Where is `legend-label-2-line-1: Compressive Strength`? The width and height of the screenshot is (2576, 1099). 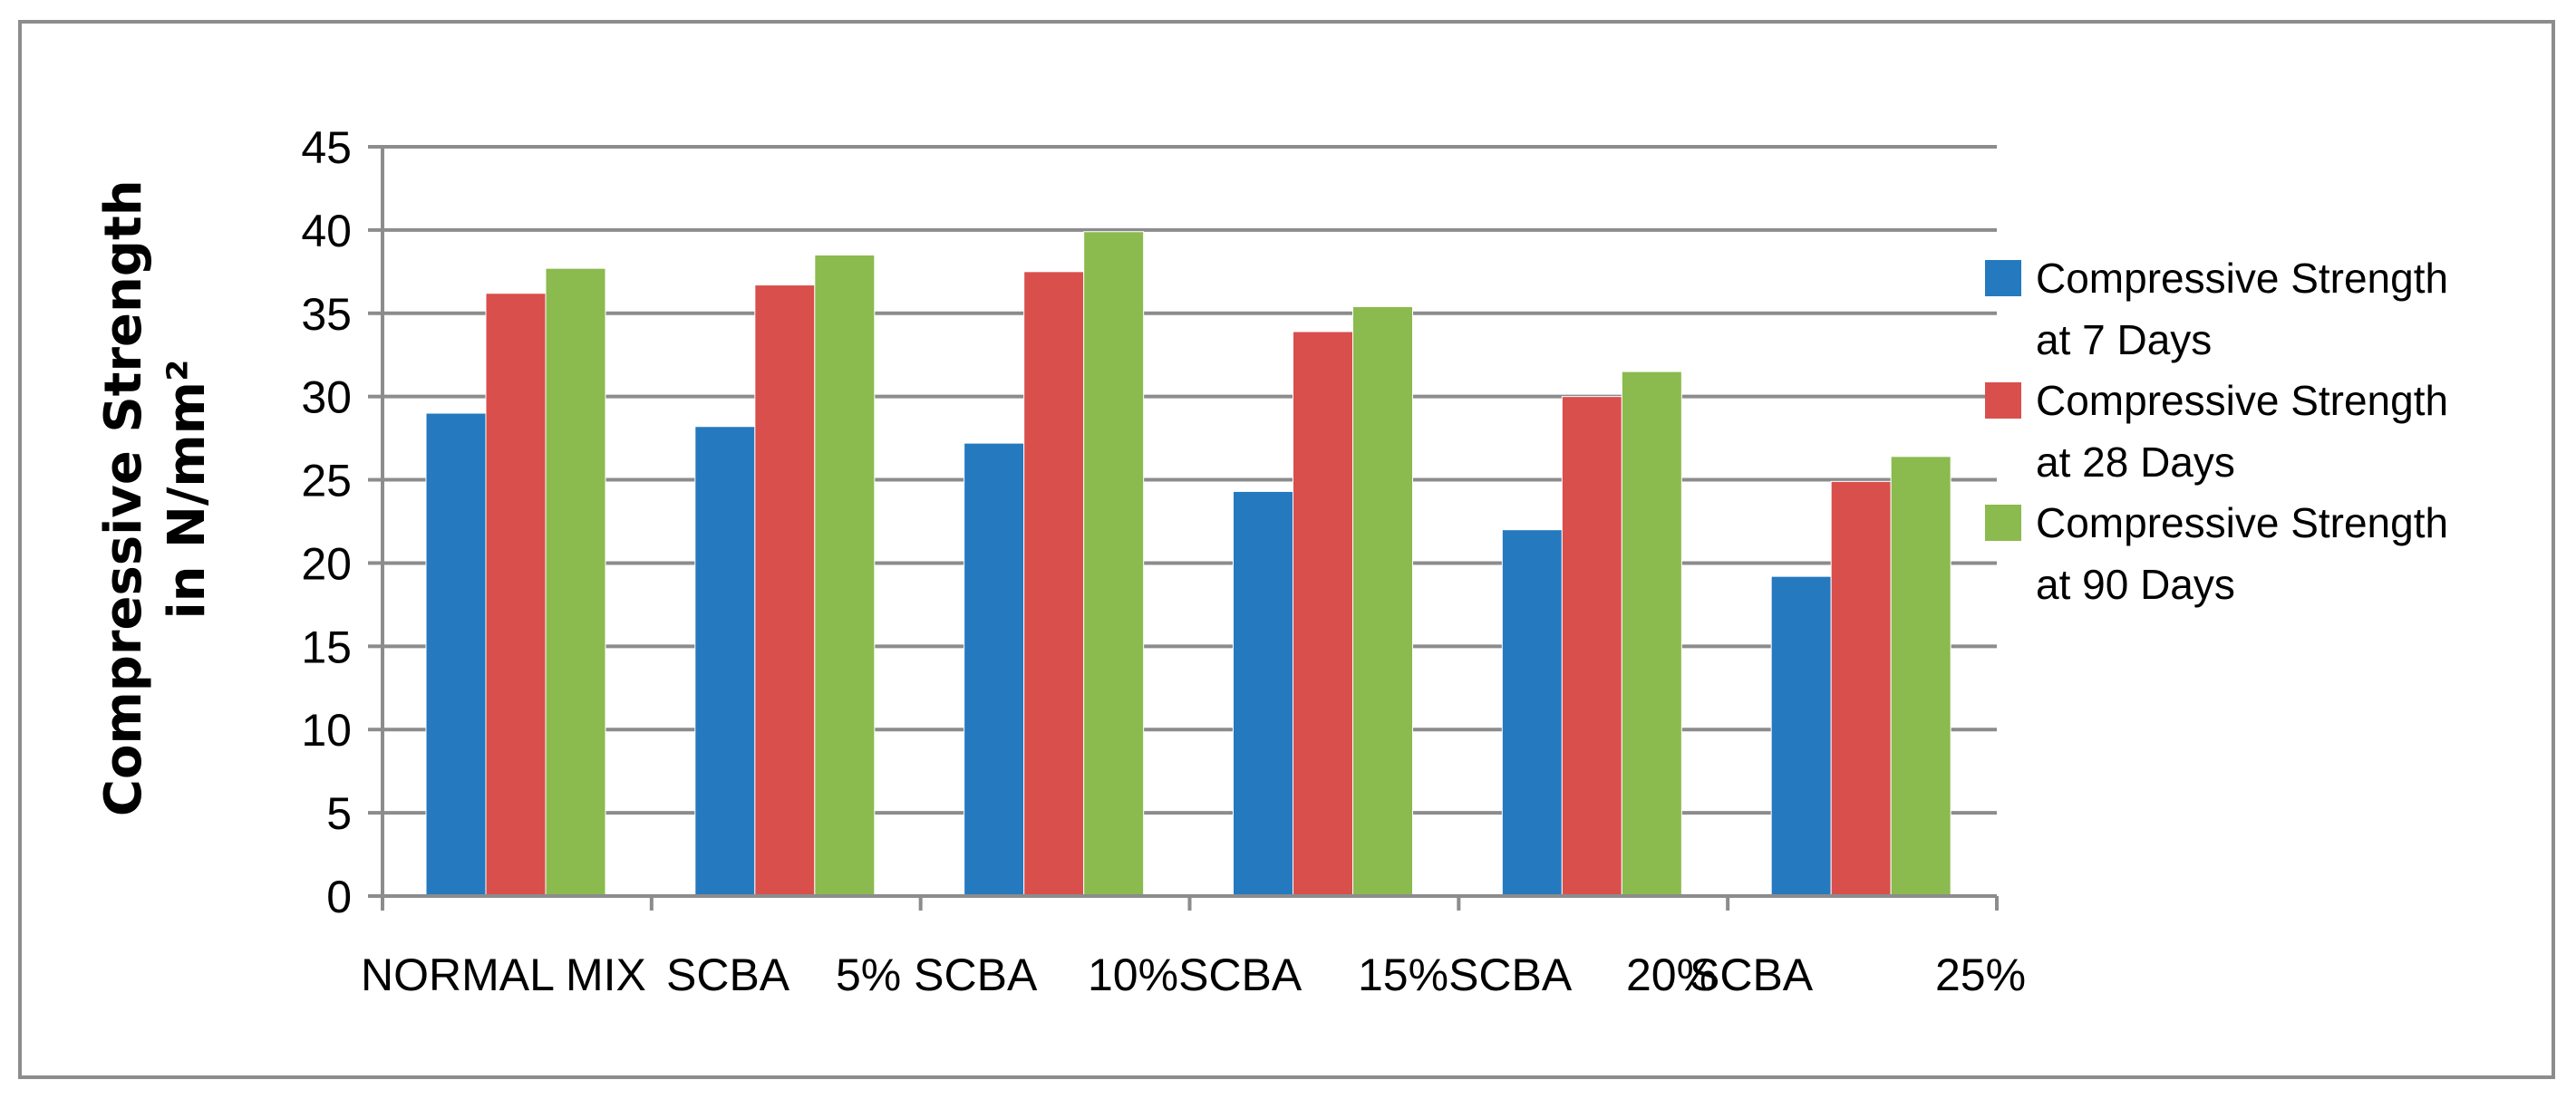
legend-label-2-line-1: Compressive Strength is located at coordinates (2242, 401).